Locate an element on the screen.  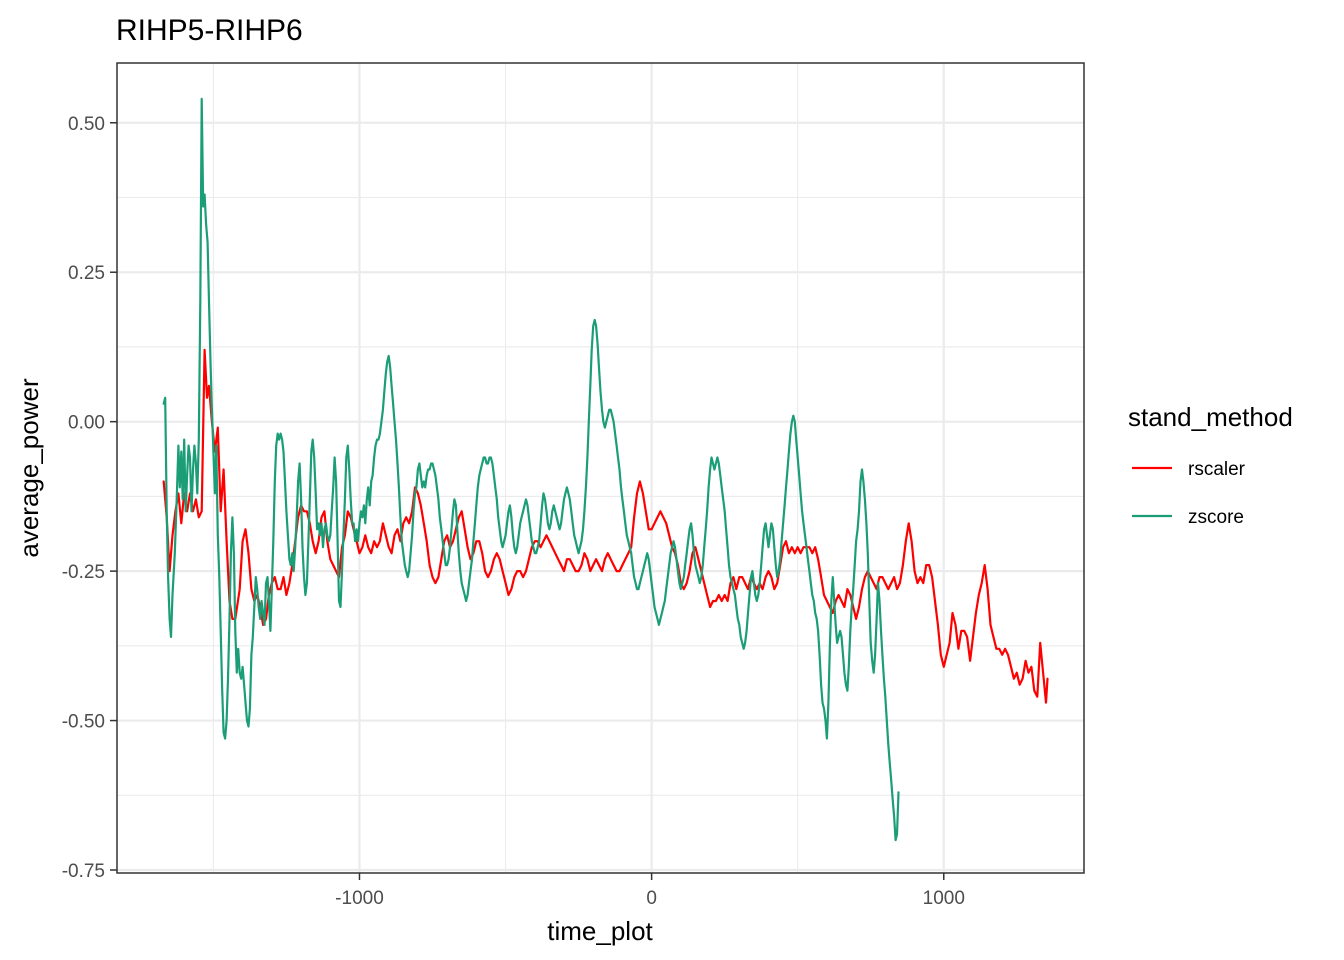
legend-title: stand_method is located at coordinates (1210, 417).